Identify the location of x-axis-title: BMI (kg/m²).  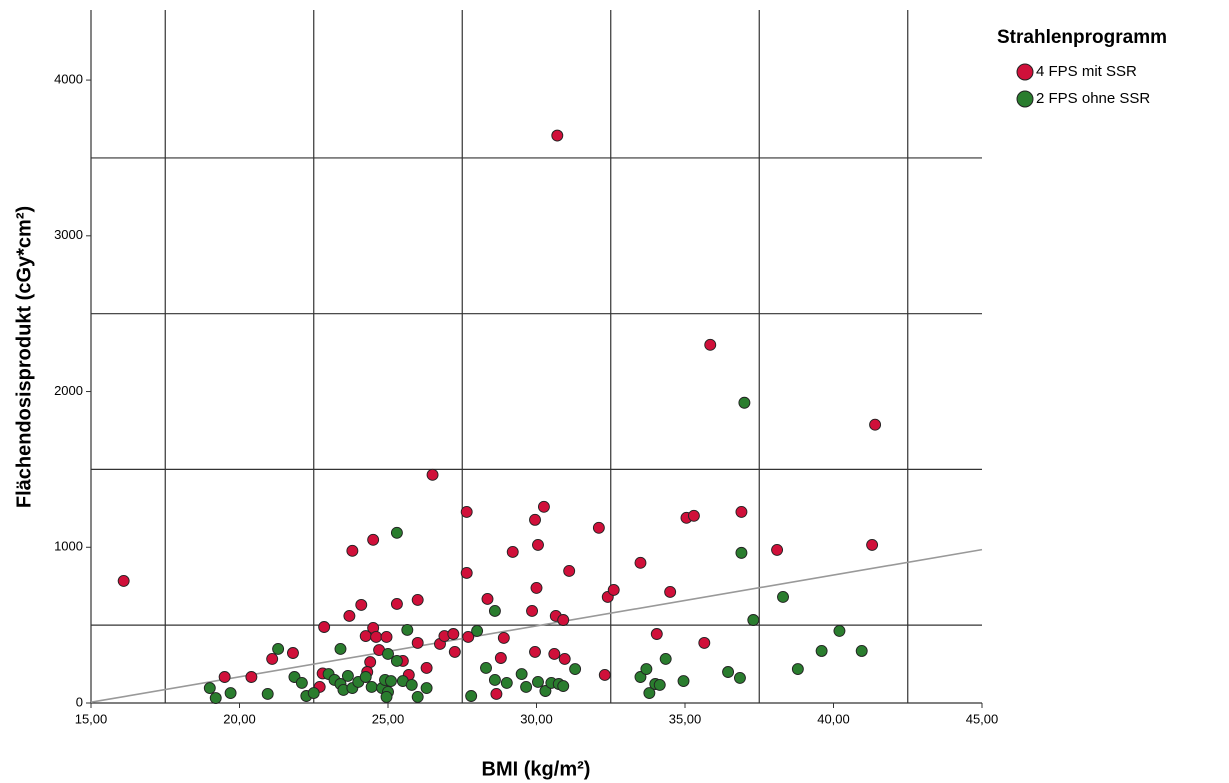
(536, 769).